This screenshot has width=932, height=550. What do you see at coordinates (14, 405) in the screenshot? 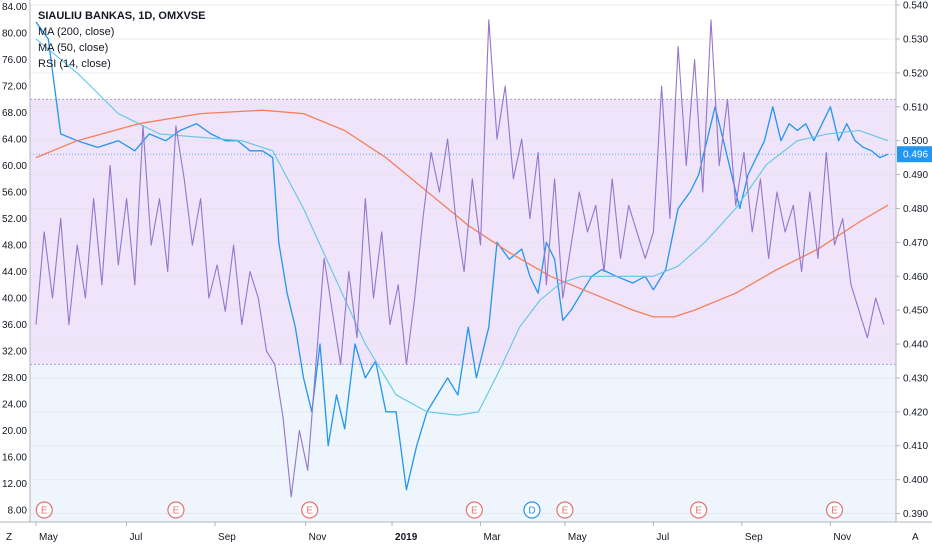
I see `left-tick-label: 24.00` at bounding box center [14, 405].